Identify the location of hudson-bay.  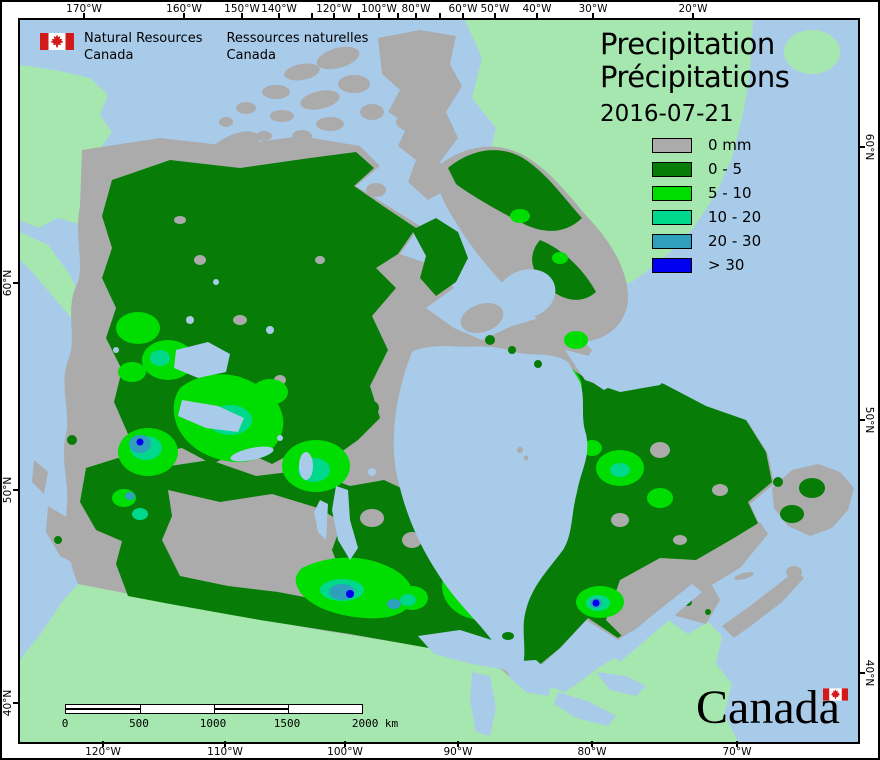
(490, 511).